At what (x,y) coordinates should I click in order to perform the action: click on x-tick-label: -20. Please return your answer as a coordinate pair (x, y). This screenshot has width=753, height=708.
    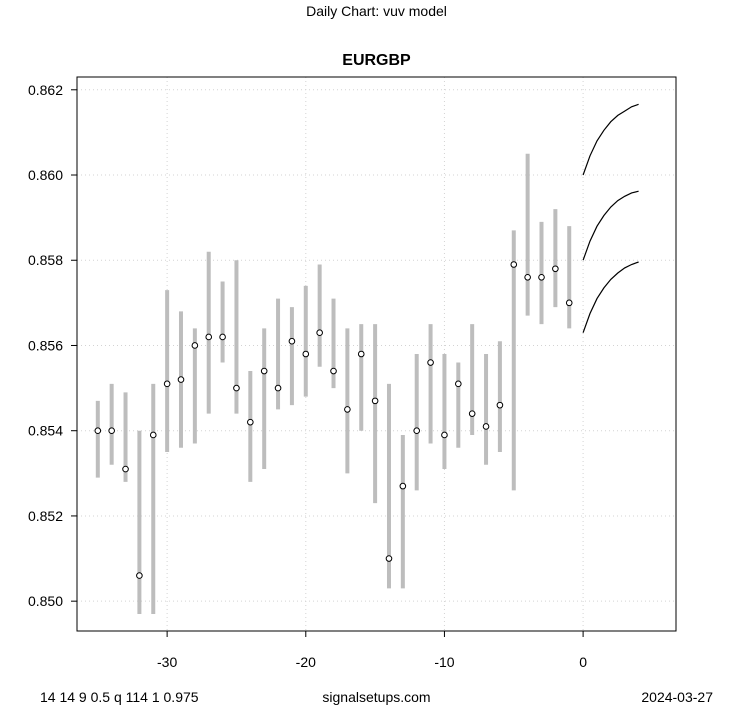
    Looking at the image, I should click on (306, 662).